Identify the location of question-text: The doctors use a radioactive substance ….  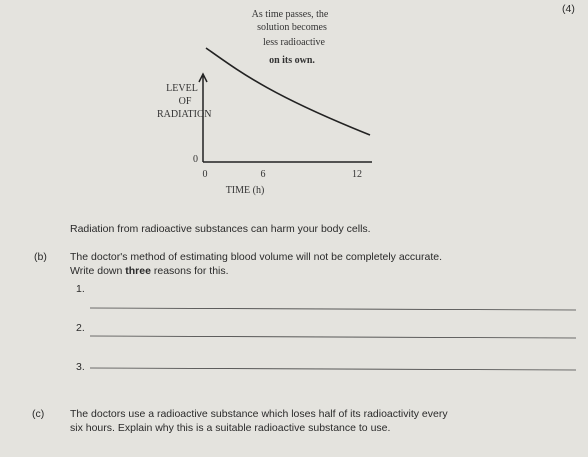
(259, 414).